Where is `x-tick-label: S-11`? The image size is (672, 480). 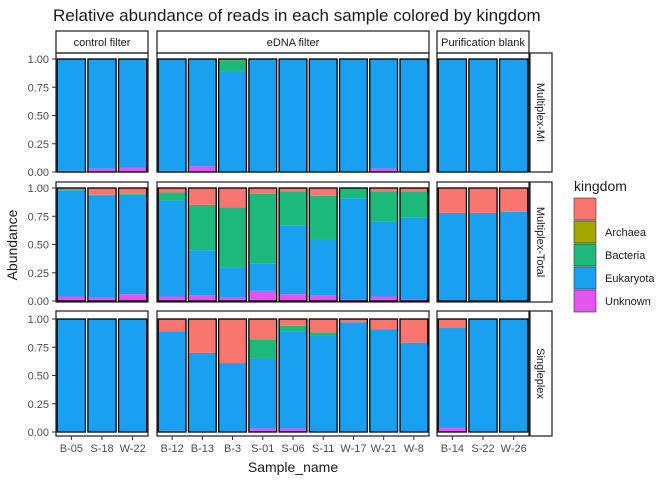
x-tick-label: S-11 is located at coordinates (323, 449).